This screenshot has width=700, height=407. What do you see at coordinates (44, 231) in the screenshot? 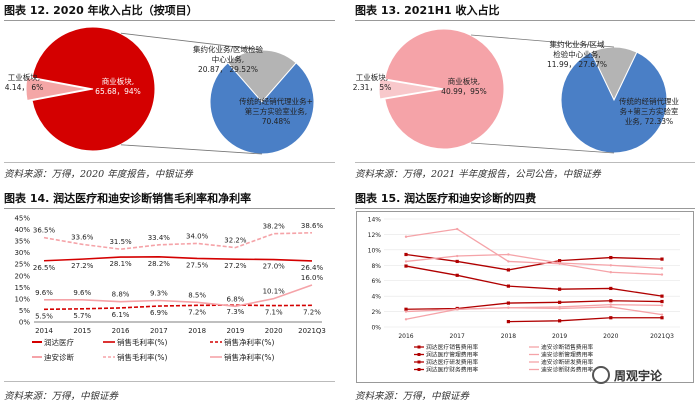
I see `data-label: 36.5%` at bounding box center [44, 231].